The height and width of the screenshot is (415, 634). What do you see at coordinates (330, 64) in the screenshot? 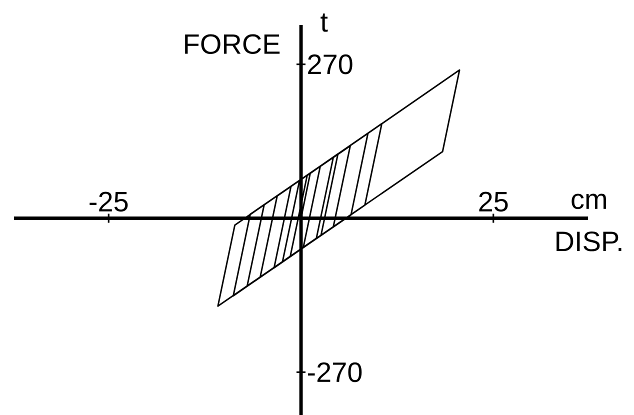
I see `y-tick-label: 270` at bounding box center [330, 64].